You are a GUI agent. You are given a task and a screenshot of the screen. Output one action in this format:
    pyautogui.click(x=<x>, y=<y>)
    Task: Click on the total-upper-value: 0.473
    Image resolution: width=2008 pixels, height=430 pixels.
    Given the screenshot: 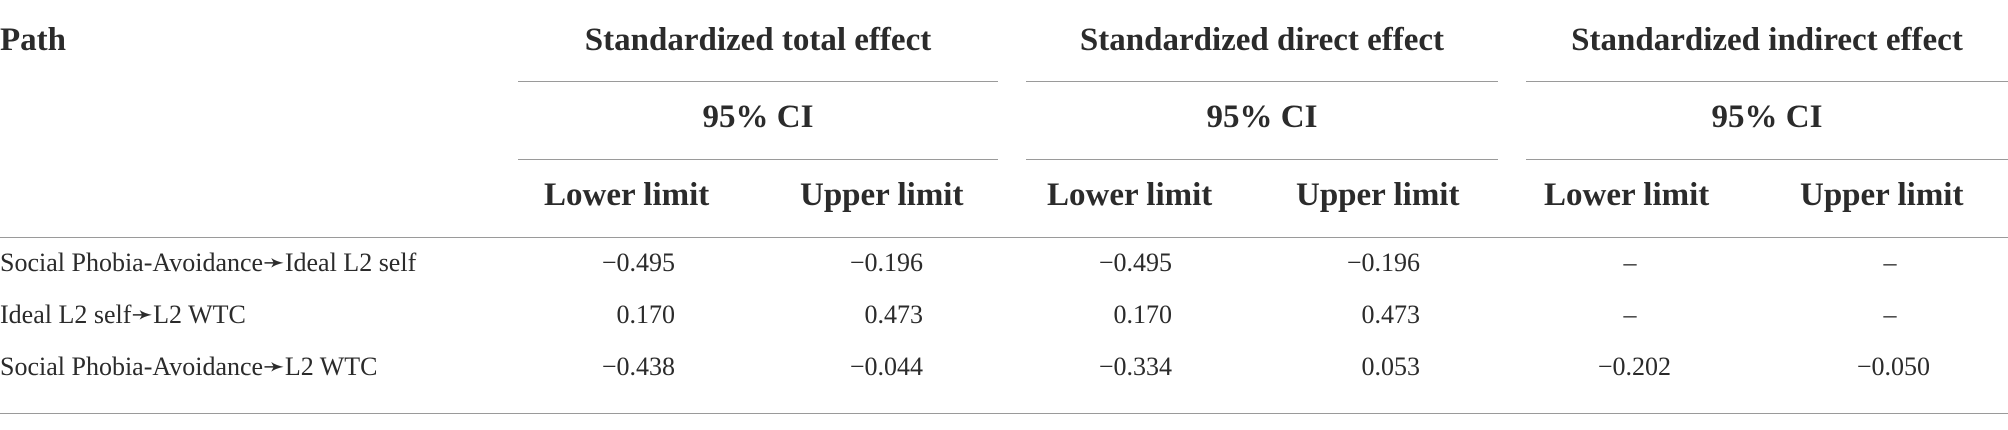 What is the action you would take?
    pyautogui.click(x=894, y=314)
    